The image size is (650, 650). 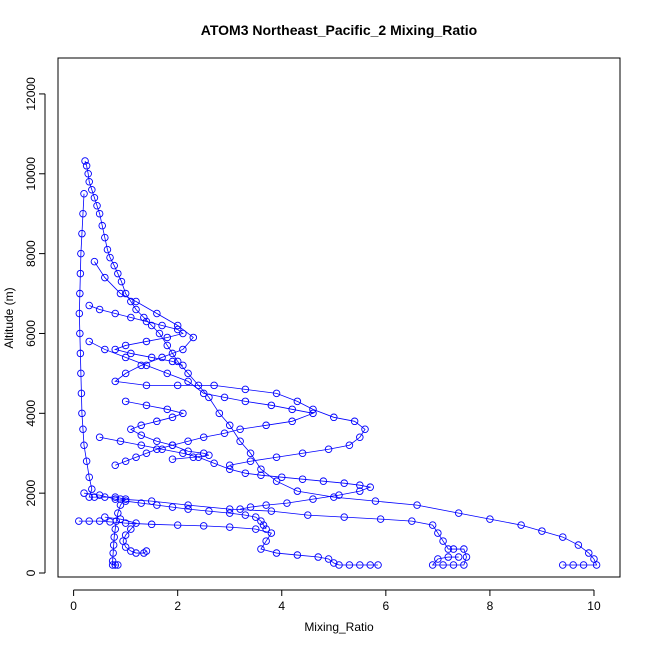 What do you see at coordinates (177, 606) in the screenshot?
I see `x-tick-label: 2` at bounding box center [177, 606].